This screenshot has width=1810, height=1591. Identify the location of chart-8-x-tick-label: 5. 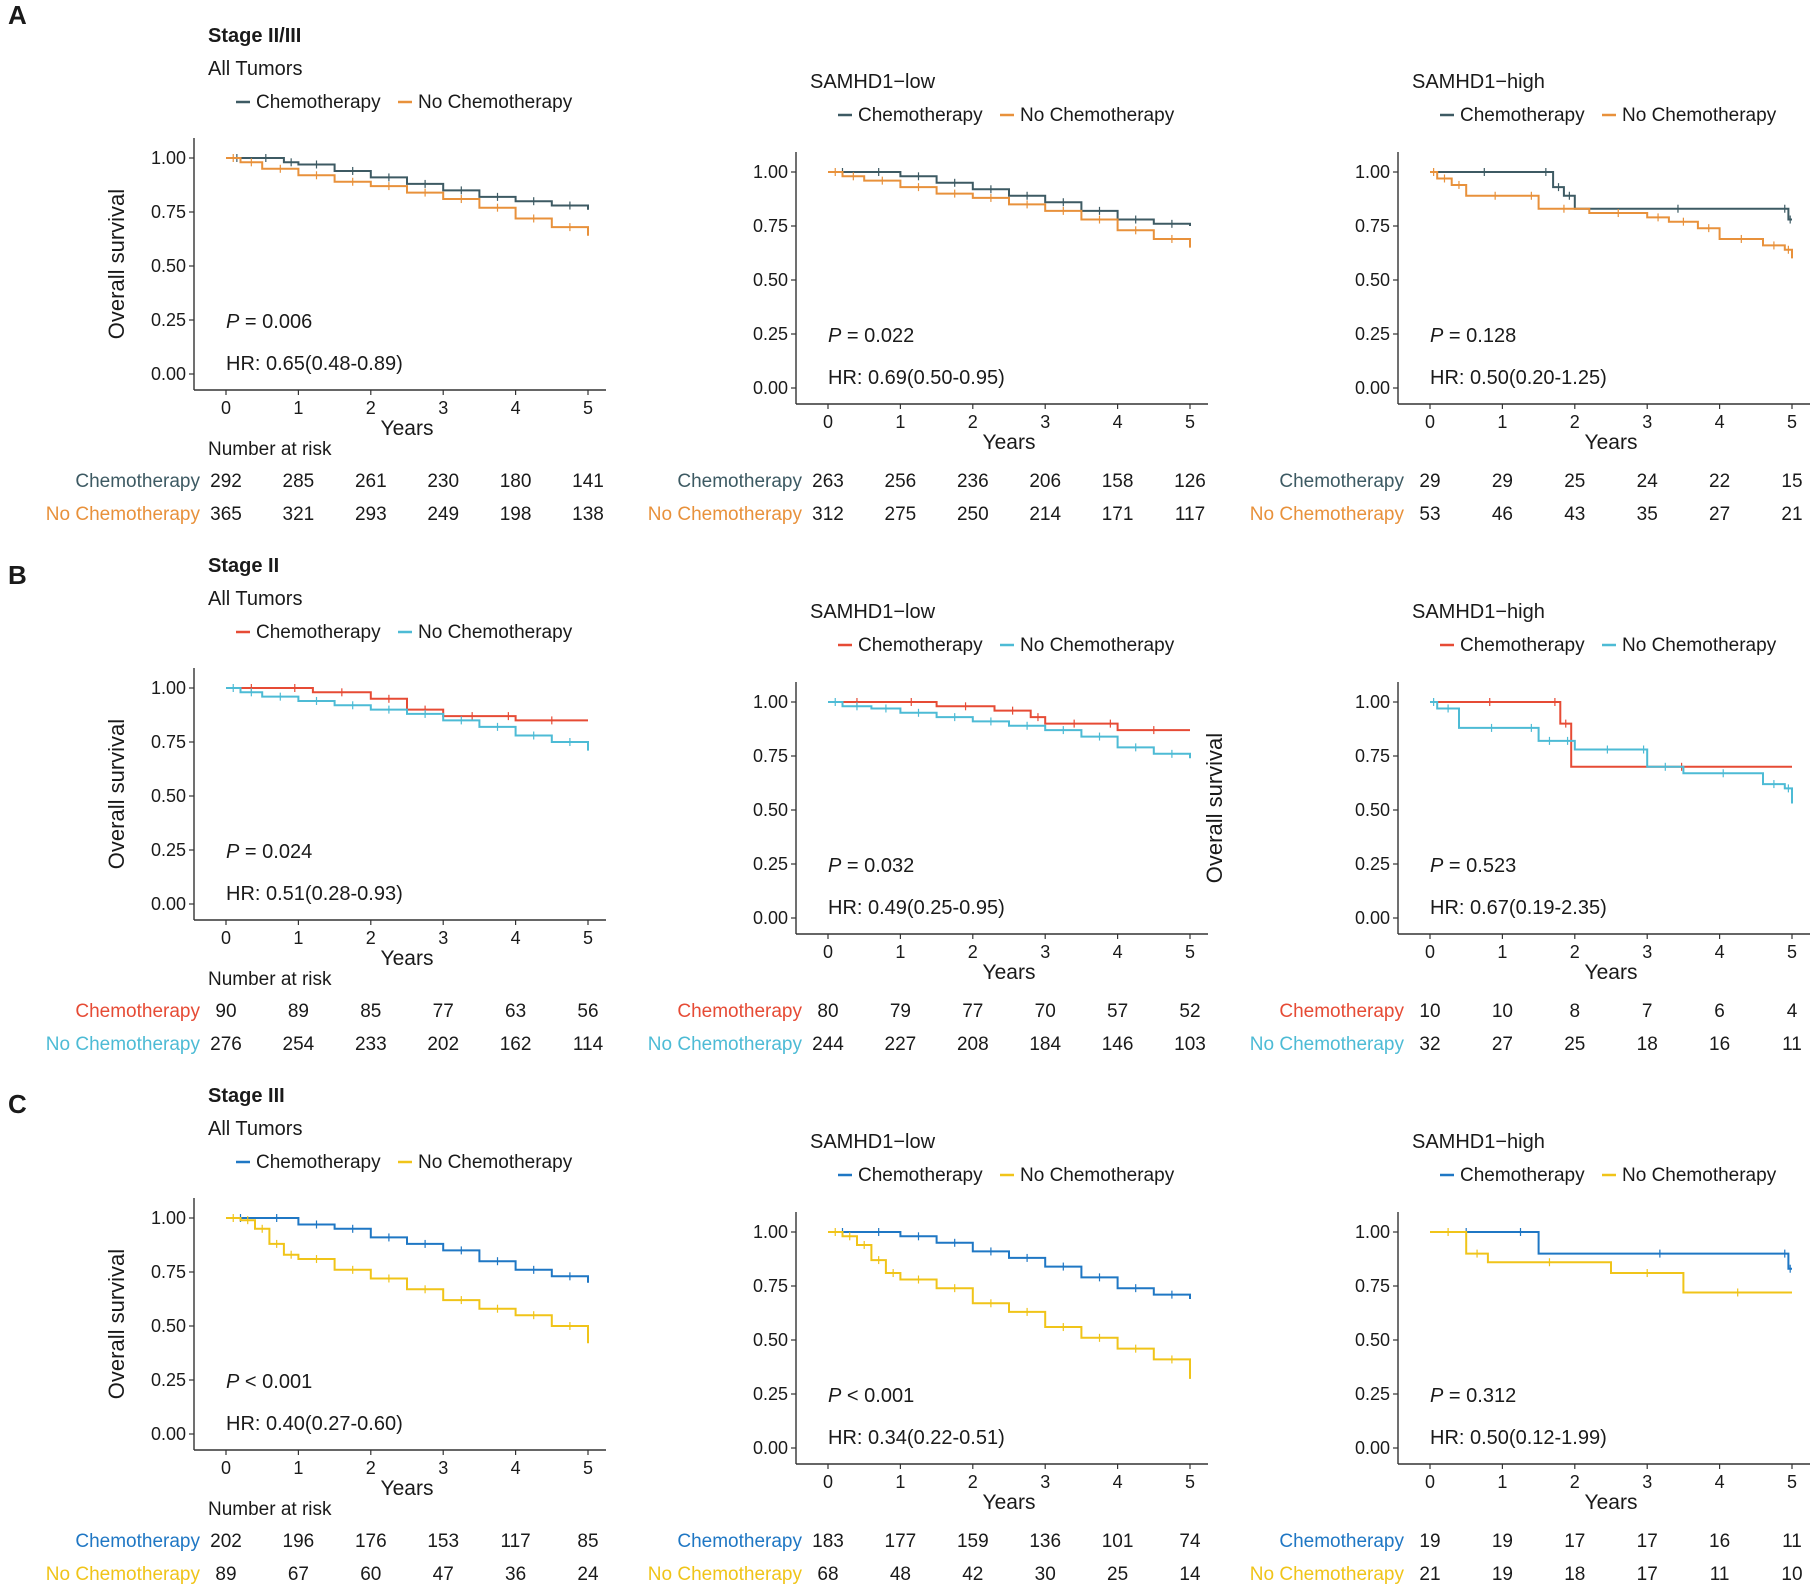
(1190, 1482).